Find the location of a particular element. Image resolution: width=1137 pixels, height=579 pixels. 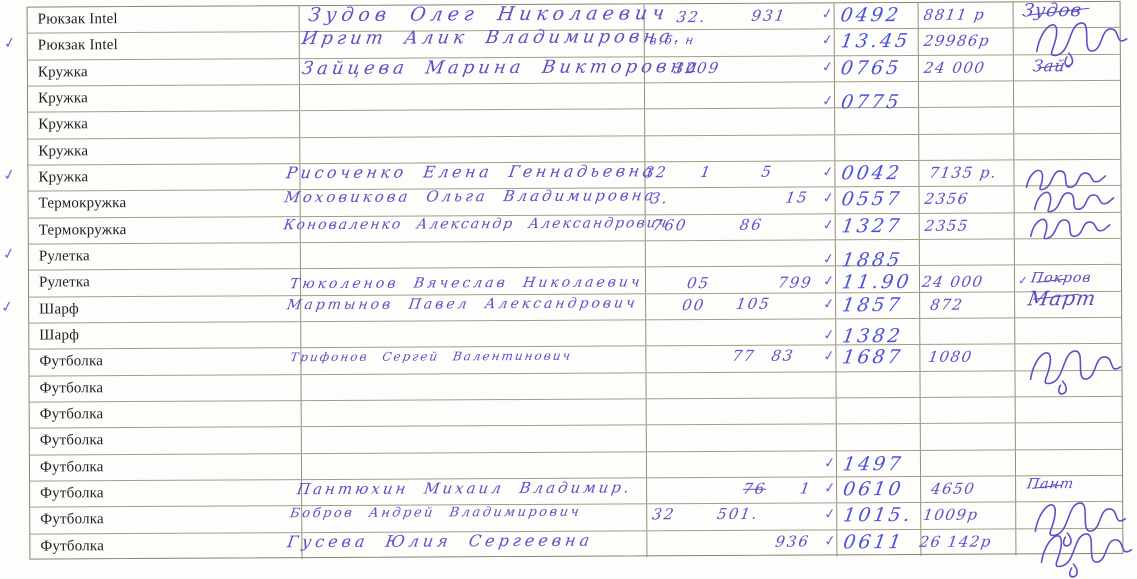

table-row: Футболка is located at coordinates (576, 544).